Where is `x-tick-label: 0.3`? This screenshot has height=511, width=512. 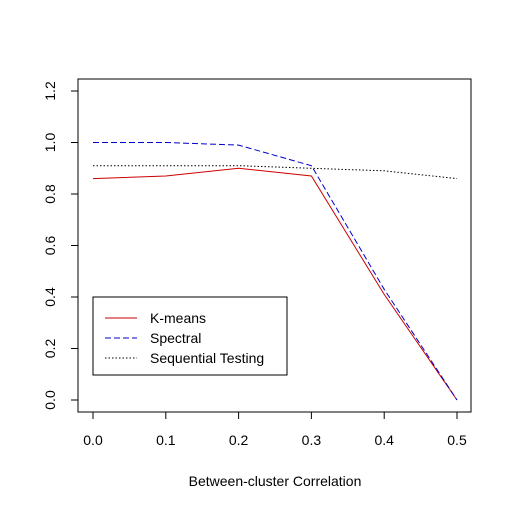 x-tick-label: 0.3 is located at coordinates (312, 440).